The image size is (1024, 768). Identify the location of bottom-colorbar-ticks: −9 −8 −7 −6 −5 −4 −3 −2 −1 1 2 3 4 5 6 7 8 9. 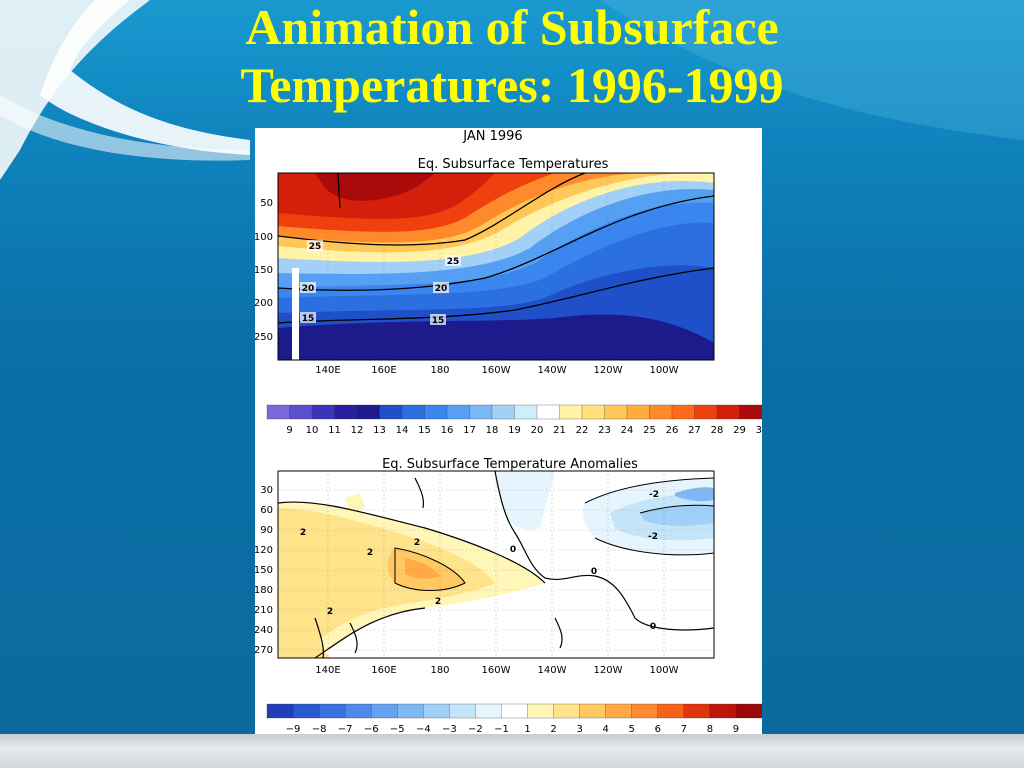
(512, 729).